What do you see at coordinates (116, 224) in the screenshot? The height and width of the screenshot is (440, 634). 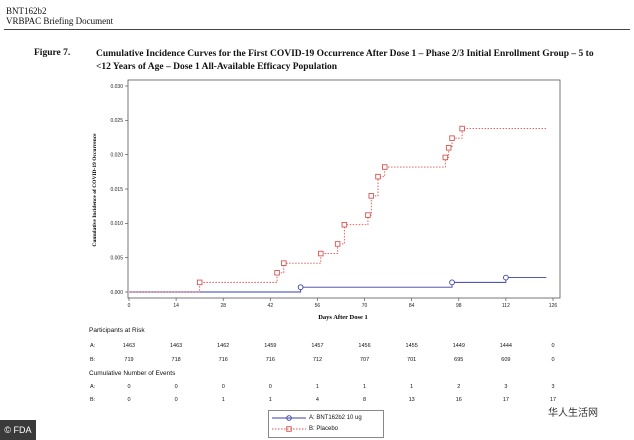 I see `y-tick-label: 0.010` at bounding box center [116, 224].